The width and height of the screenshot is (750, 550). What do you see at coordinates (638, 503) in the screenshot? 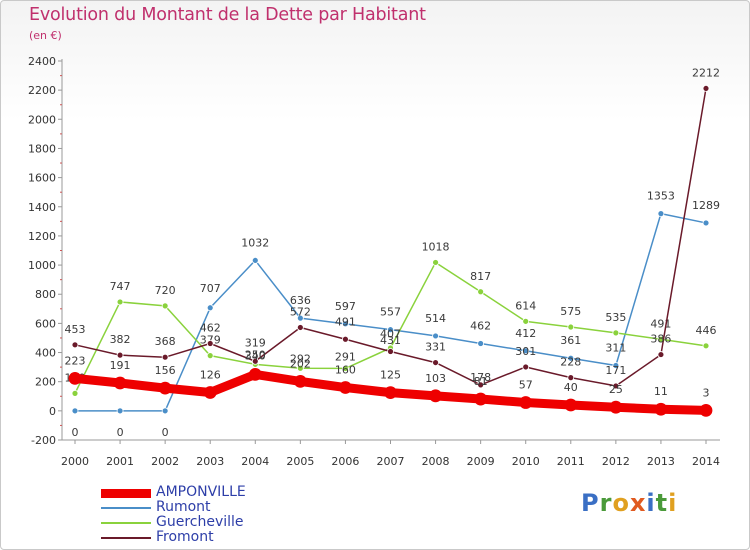
I see `logo-letter: x` at bounding box center [638, 503].